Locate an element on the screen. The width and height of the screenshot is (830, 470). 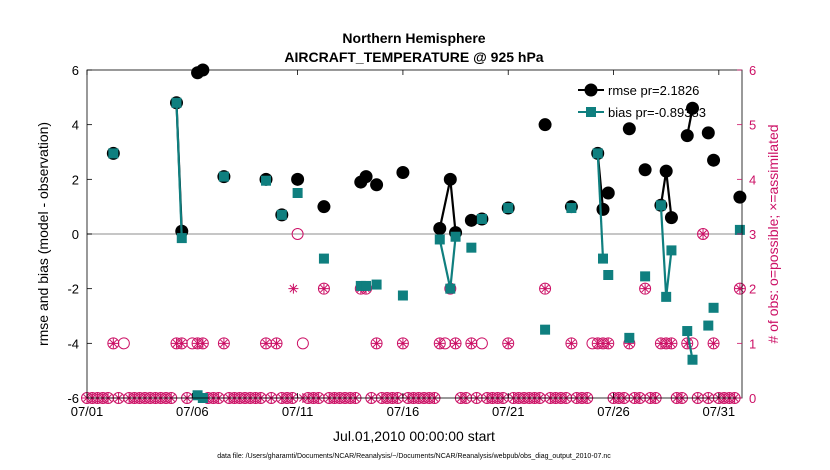
chart-subtitle: AIRCRAFT_TEMPERATURE @ 925 hPa is located at coordinates (413, 57).